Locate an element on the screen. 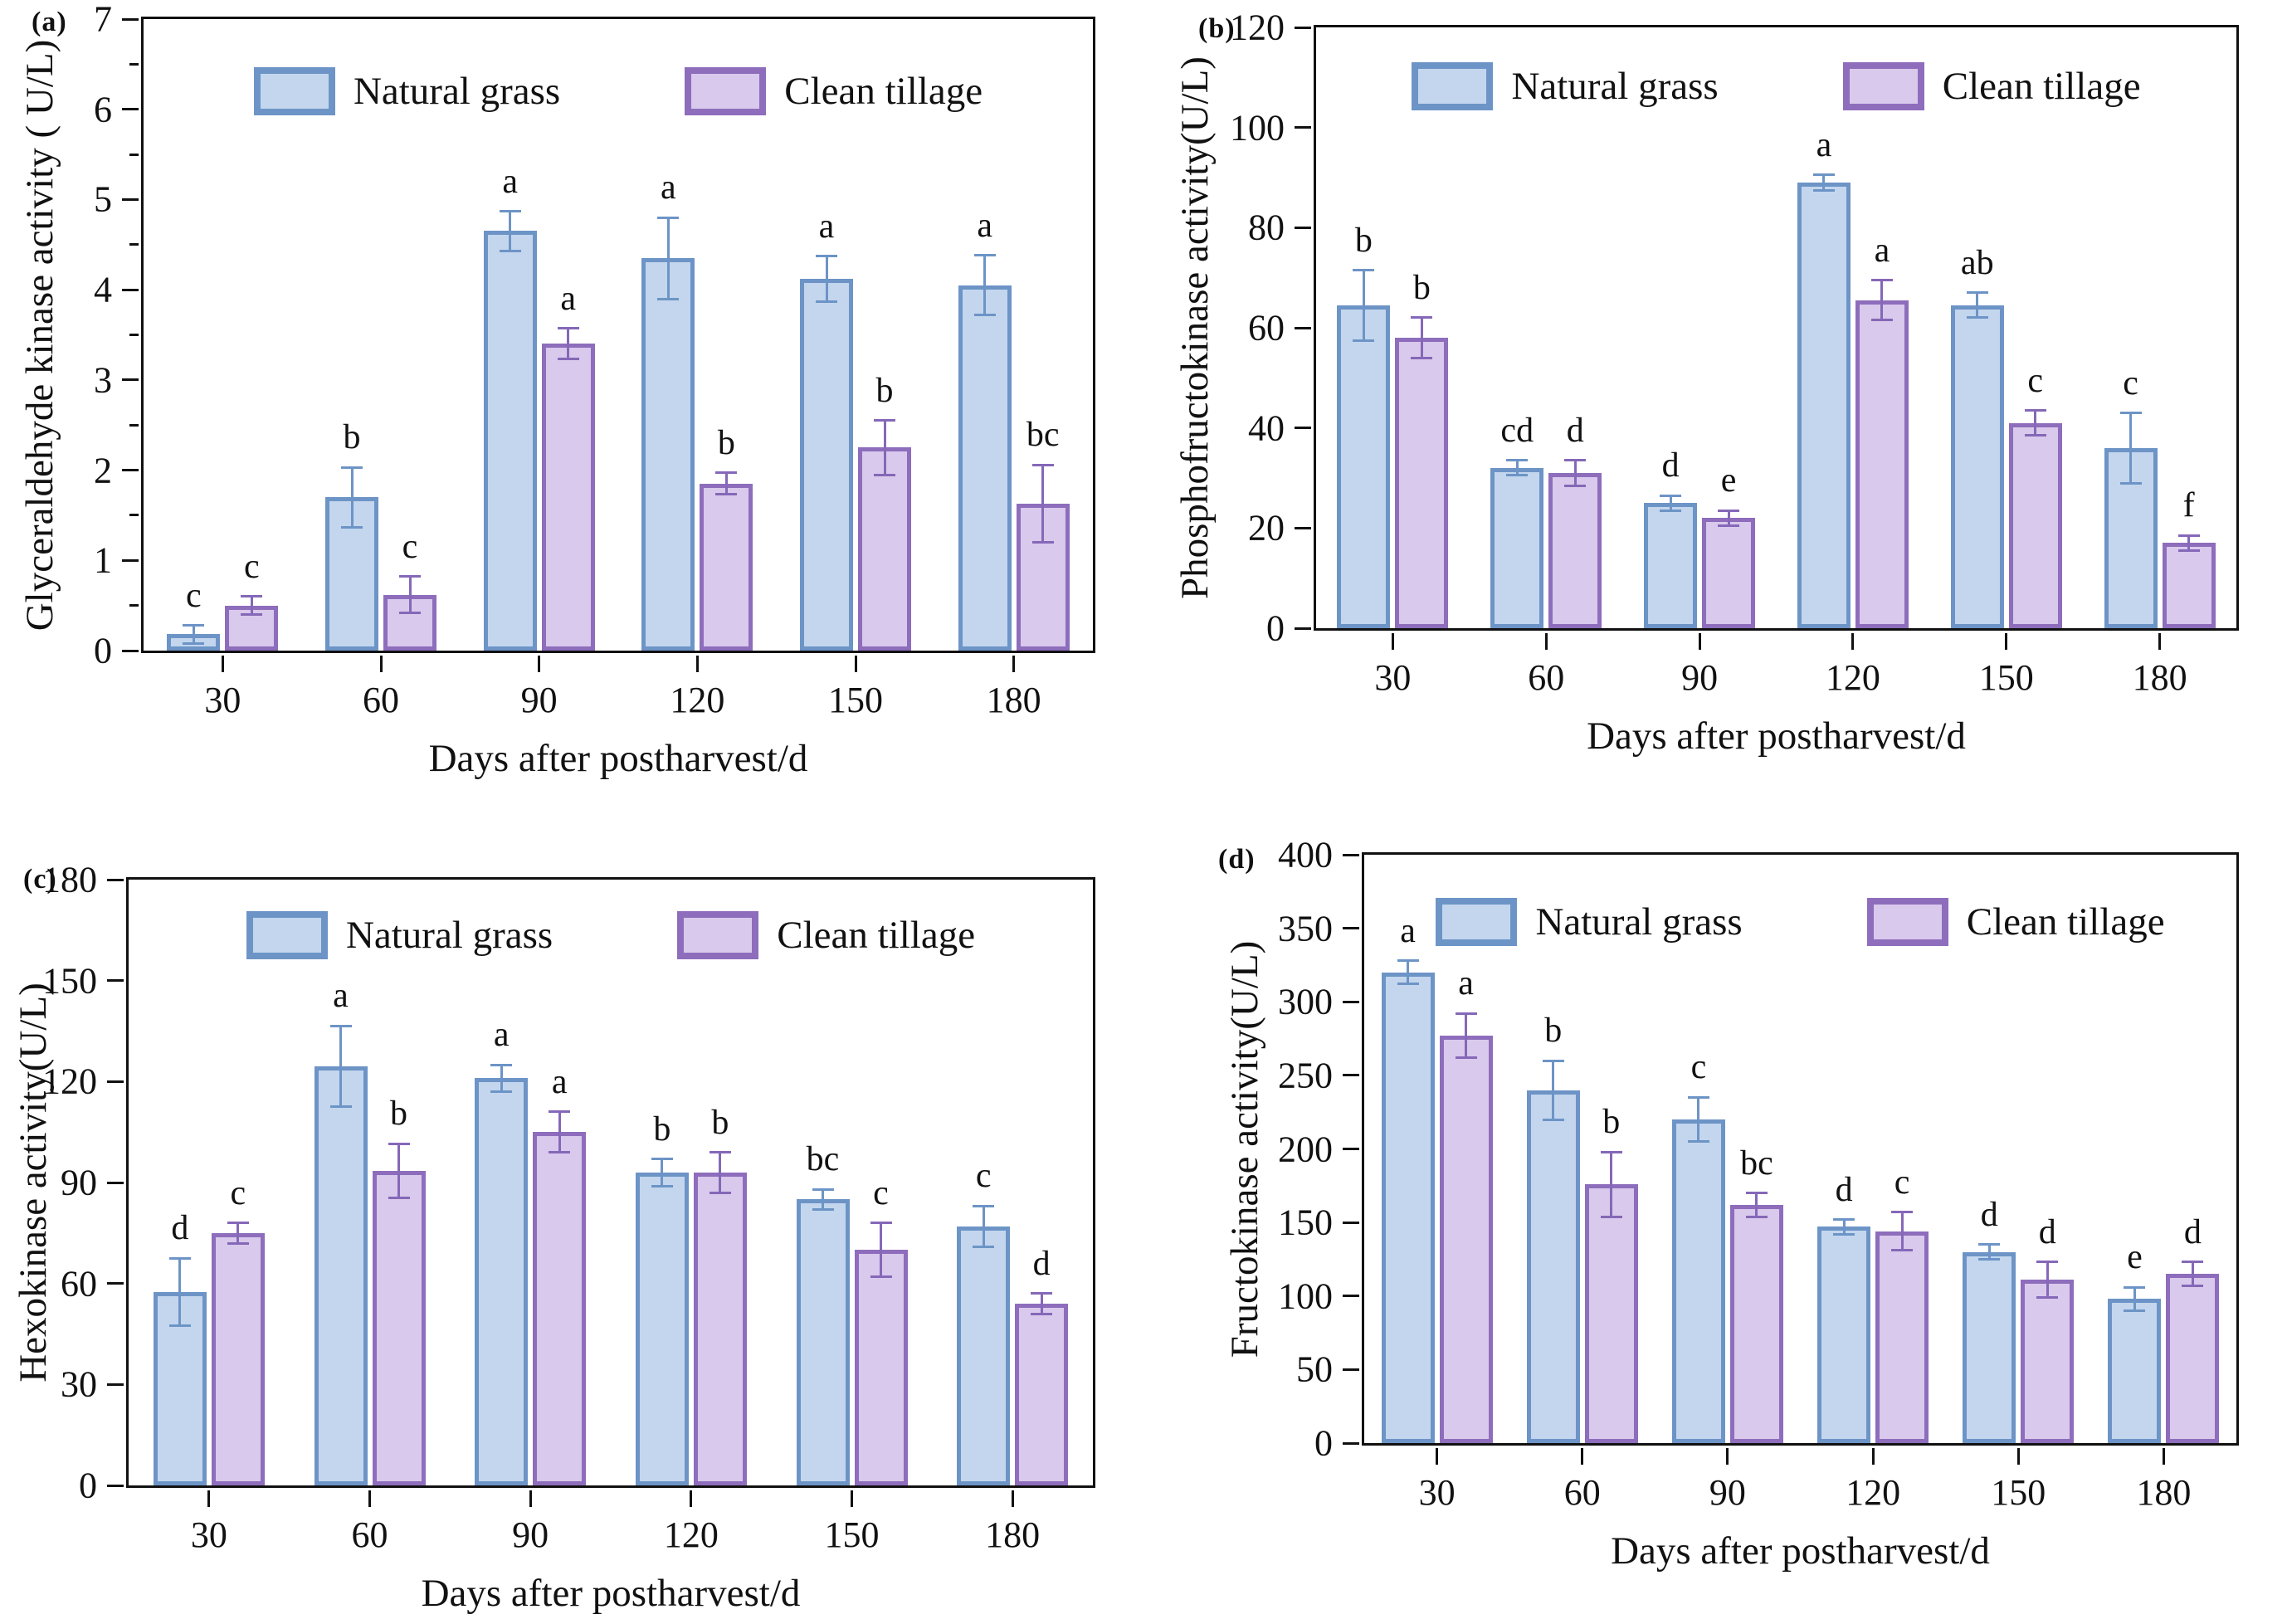 The width and height of the screenshot is (2287, 1624). y-tick-label: 350 is located at coordinates (1305, 928).